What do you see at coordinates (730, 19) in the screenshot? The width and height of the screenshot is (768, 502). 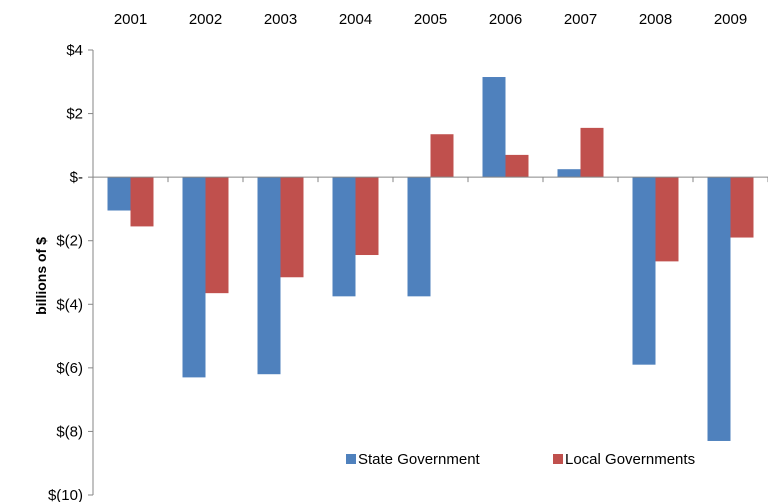 I see `x-tick-label: 2009` at bounding box center [730, 19].